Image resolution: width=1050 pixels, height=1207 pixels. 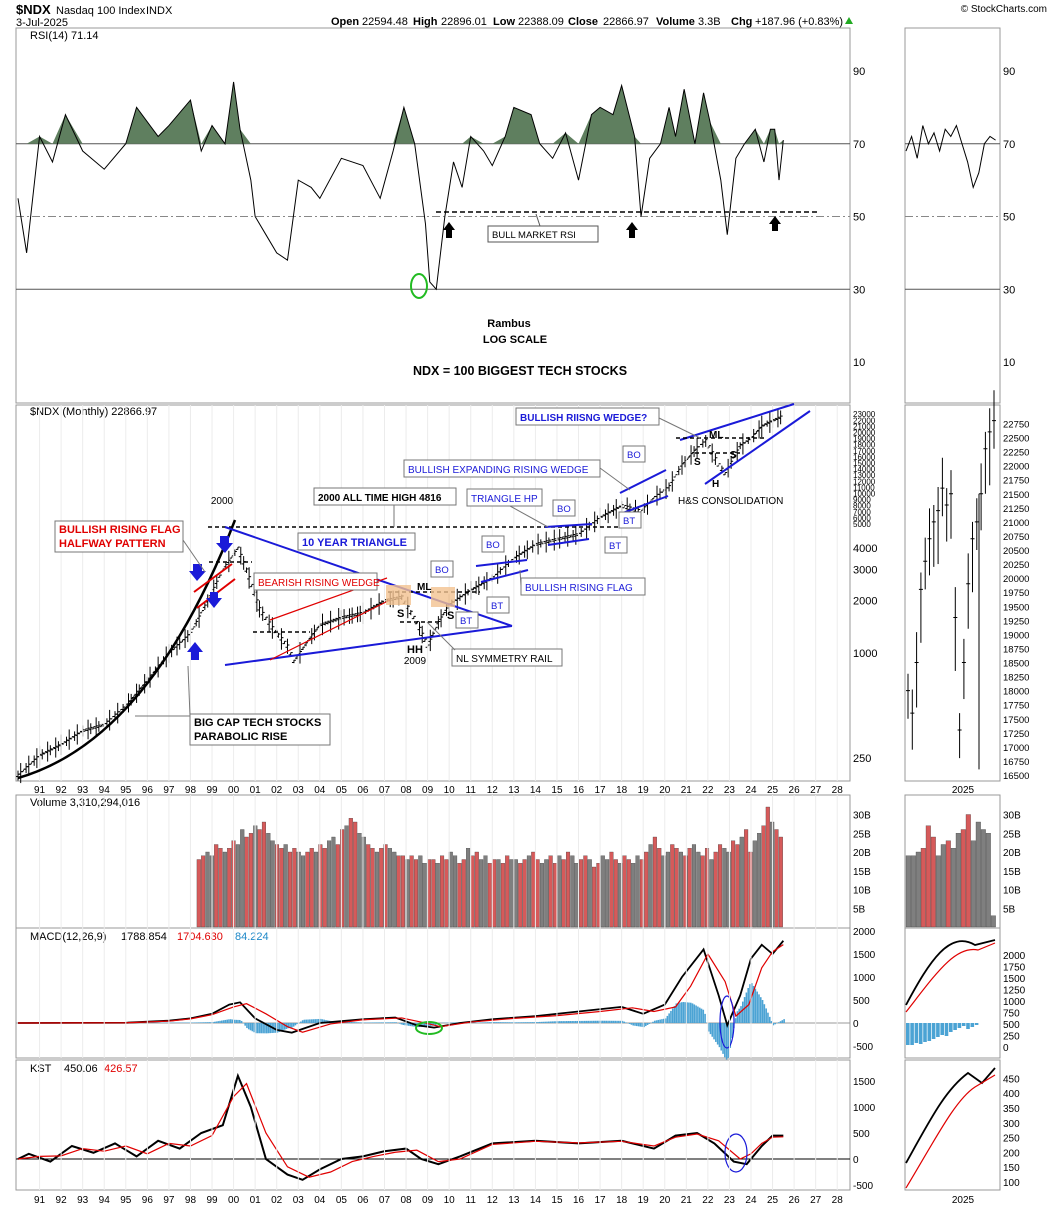 What do you see at coordinates (425, 22) in the screenshot?
I see `high-label: High` at bounding box center [425, 22].